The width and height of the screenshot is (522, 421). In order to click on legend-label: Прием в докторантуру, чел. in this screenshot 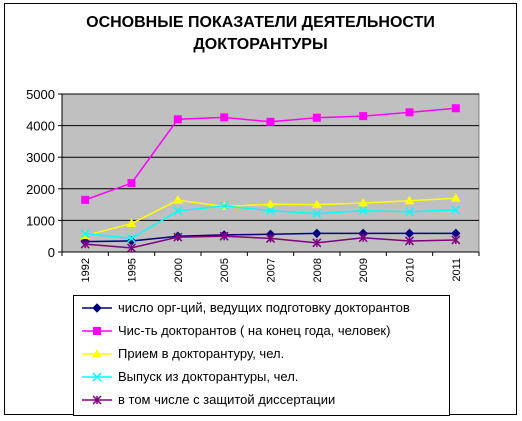, I will do `click(201, 353)`.